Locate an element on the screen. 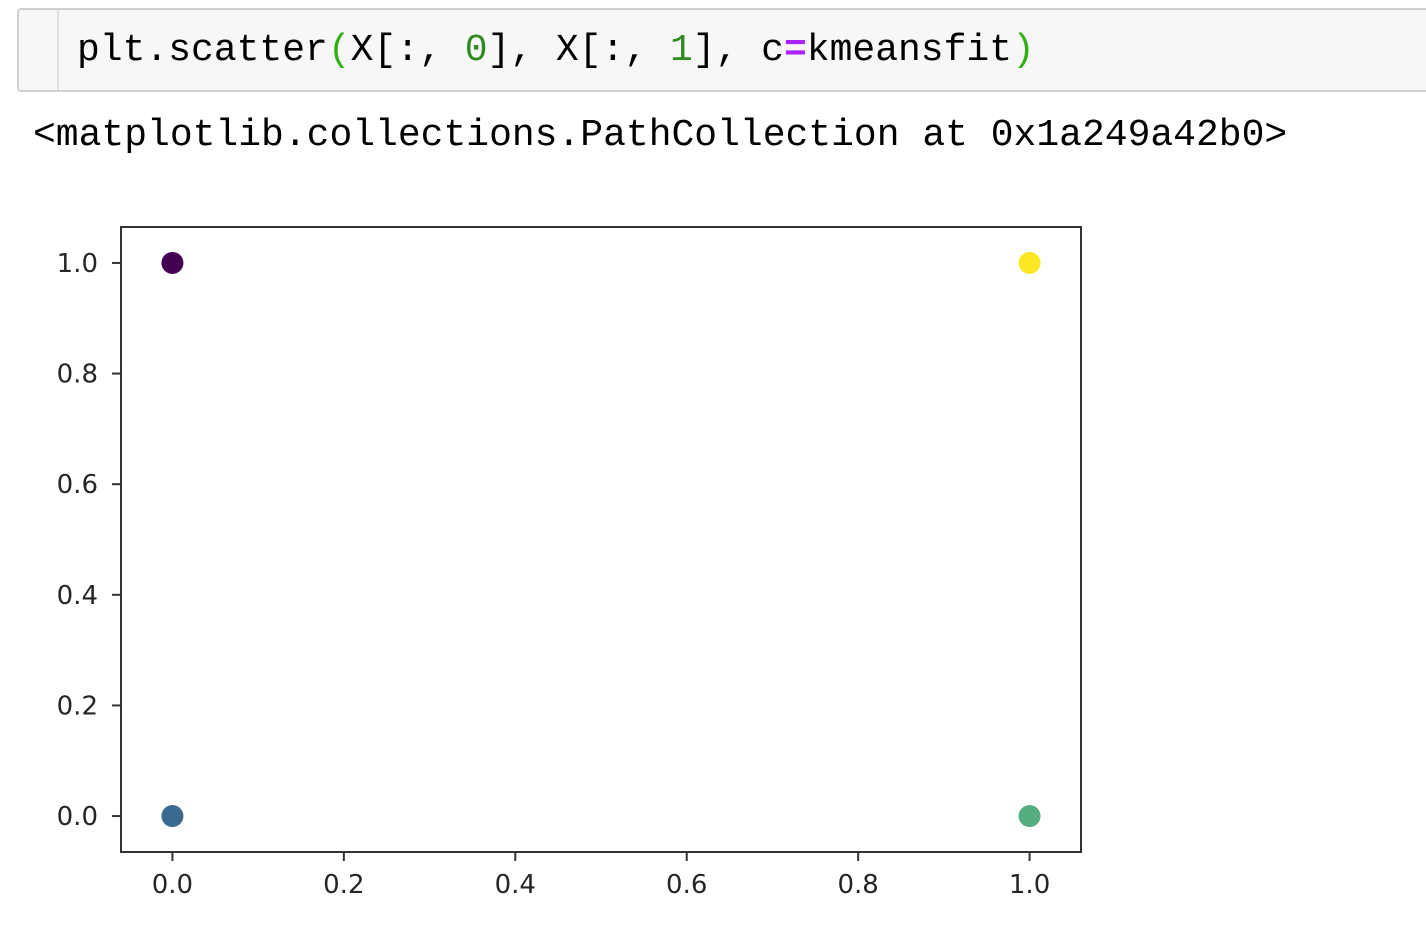 This screenshot has height=928, width=1426. x-tick-label: 0.2 is located at coordinates (343, 885).